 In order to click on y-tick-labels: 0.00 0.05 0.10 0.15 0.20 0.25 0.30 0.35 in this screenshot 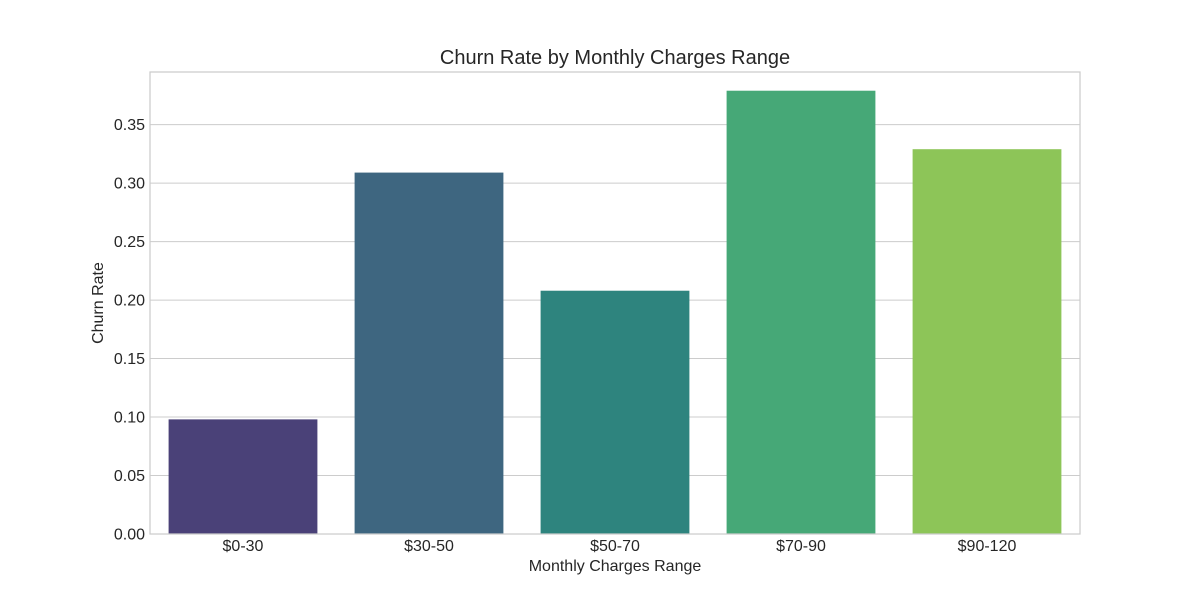, I will do `click(129, 330)`.